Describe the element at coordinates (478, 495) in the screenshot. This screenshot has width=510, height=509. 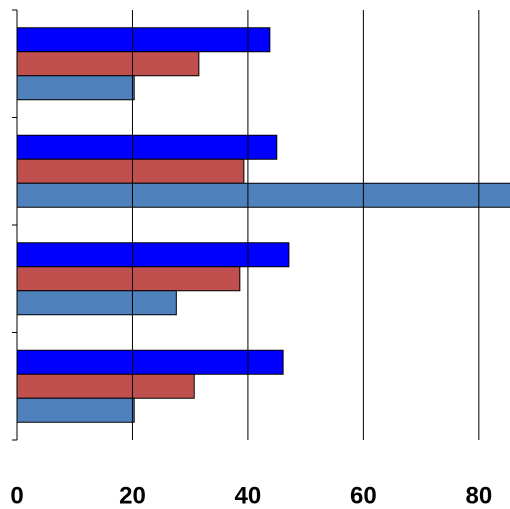
I see `x-tick-label: 80` at that location.